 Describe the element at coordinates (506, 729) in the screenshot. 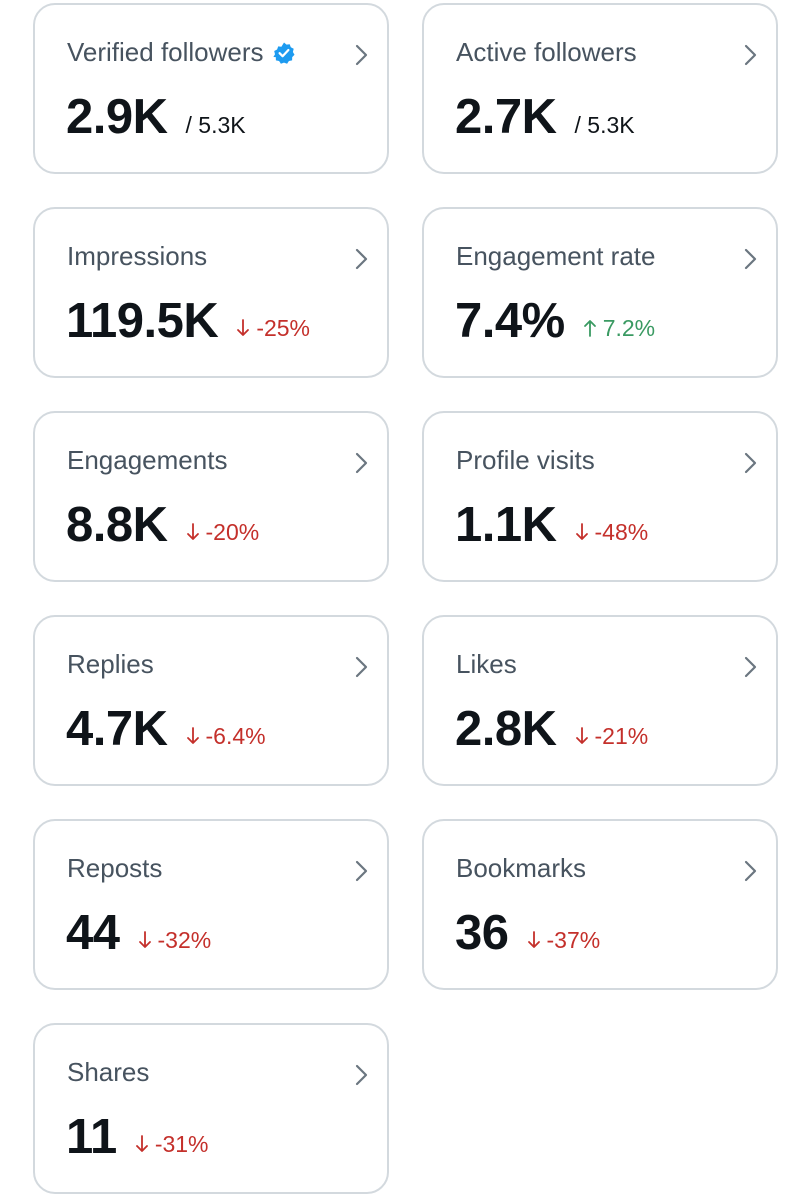

I see `card-value: 2.8K` at that location.